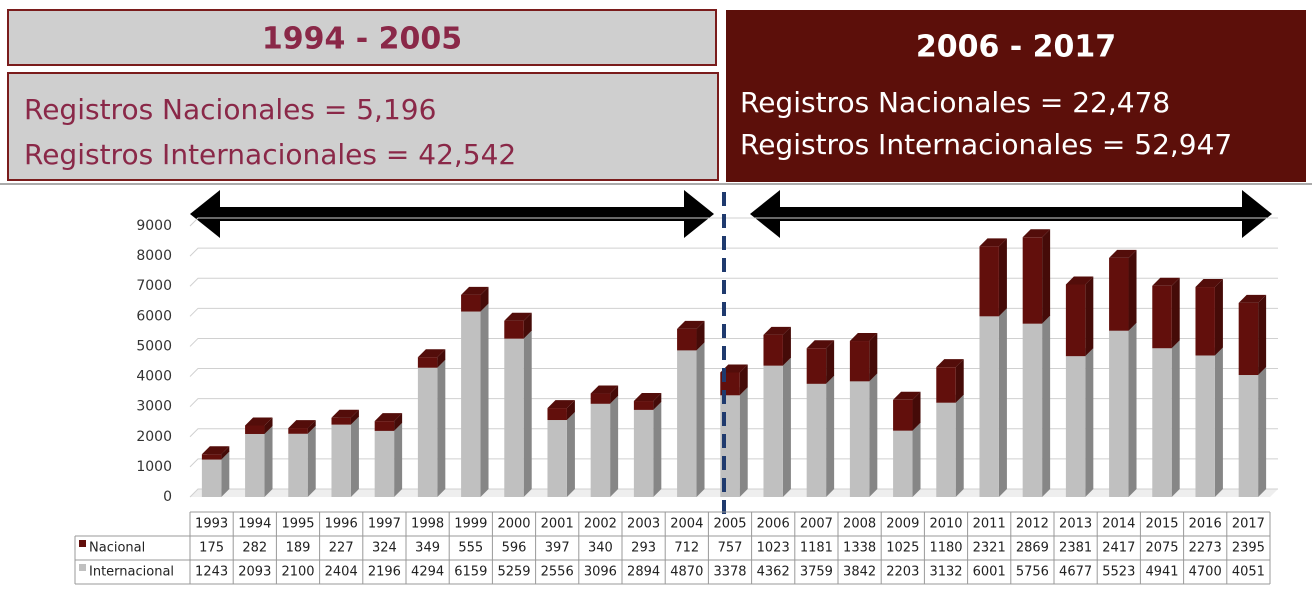 This screenshot has height=594, width=1312. What do you see at coordinates (1016, 47) in the screenshot?
I see `right-title: 2006 - 2017` at bounding box center [1016, 47].